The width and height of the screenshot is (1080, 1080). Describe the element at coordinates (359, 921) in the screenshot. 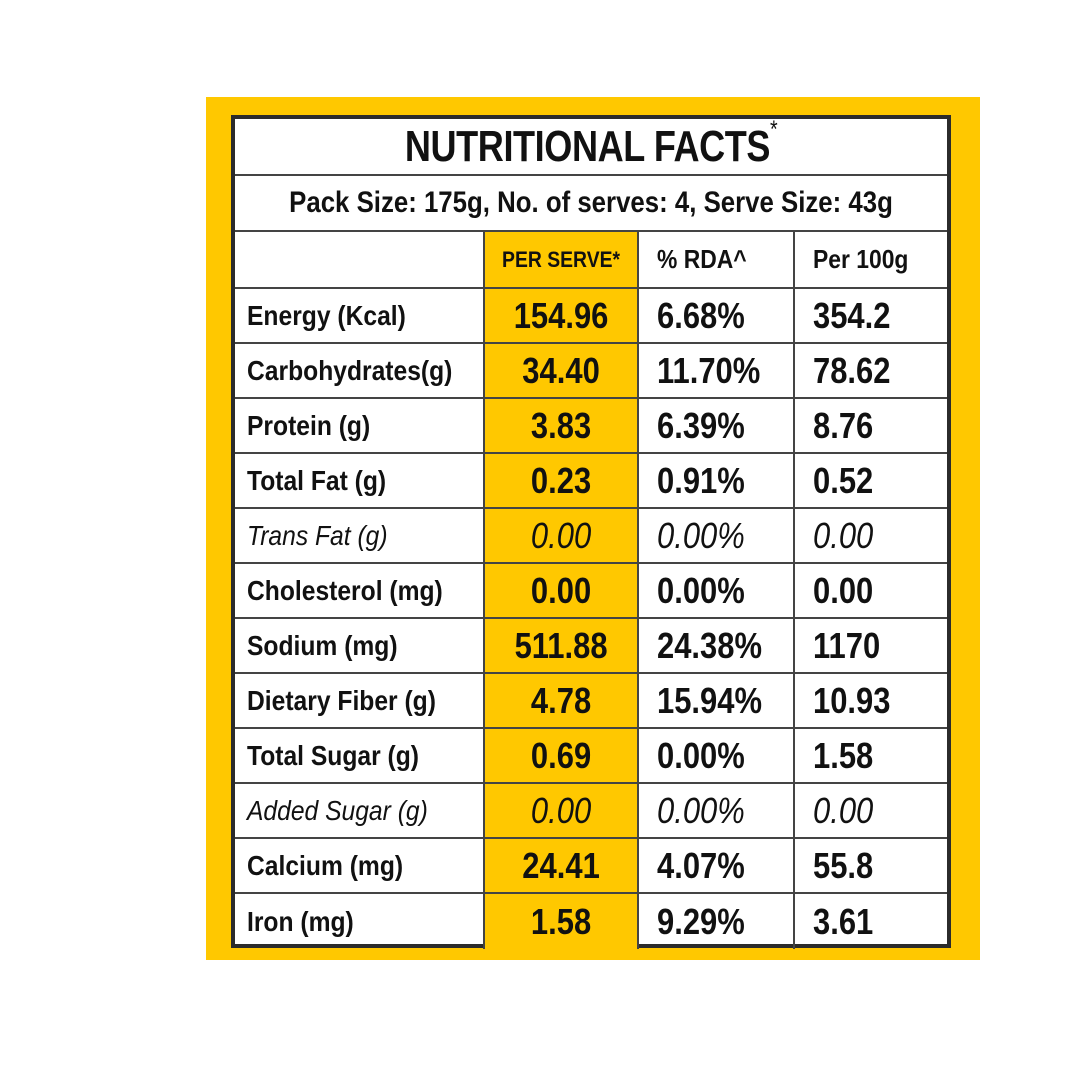

I see `nutrient-name-cell: Iron (mg)` at that location.